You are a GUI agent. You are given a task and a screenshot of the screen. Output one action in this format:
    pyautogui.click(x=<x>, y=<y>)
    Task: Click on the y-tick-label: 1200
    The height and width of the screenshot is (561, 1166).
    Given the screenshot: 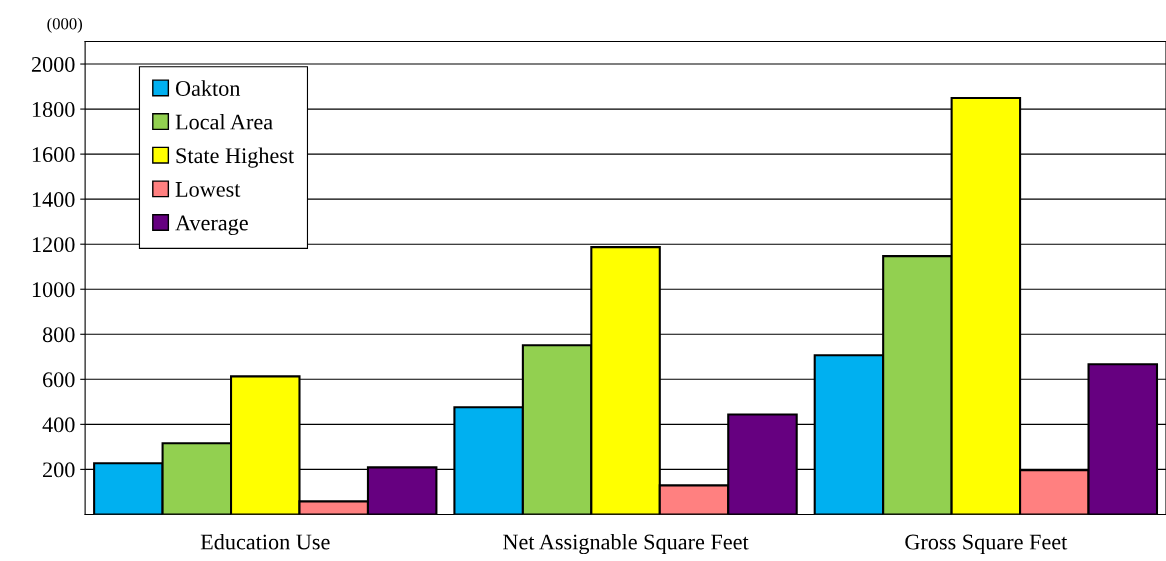 What is the action you would take?
    pyautogui.click(x=53, y=245)
    